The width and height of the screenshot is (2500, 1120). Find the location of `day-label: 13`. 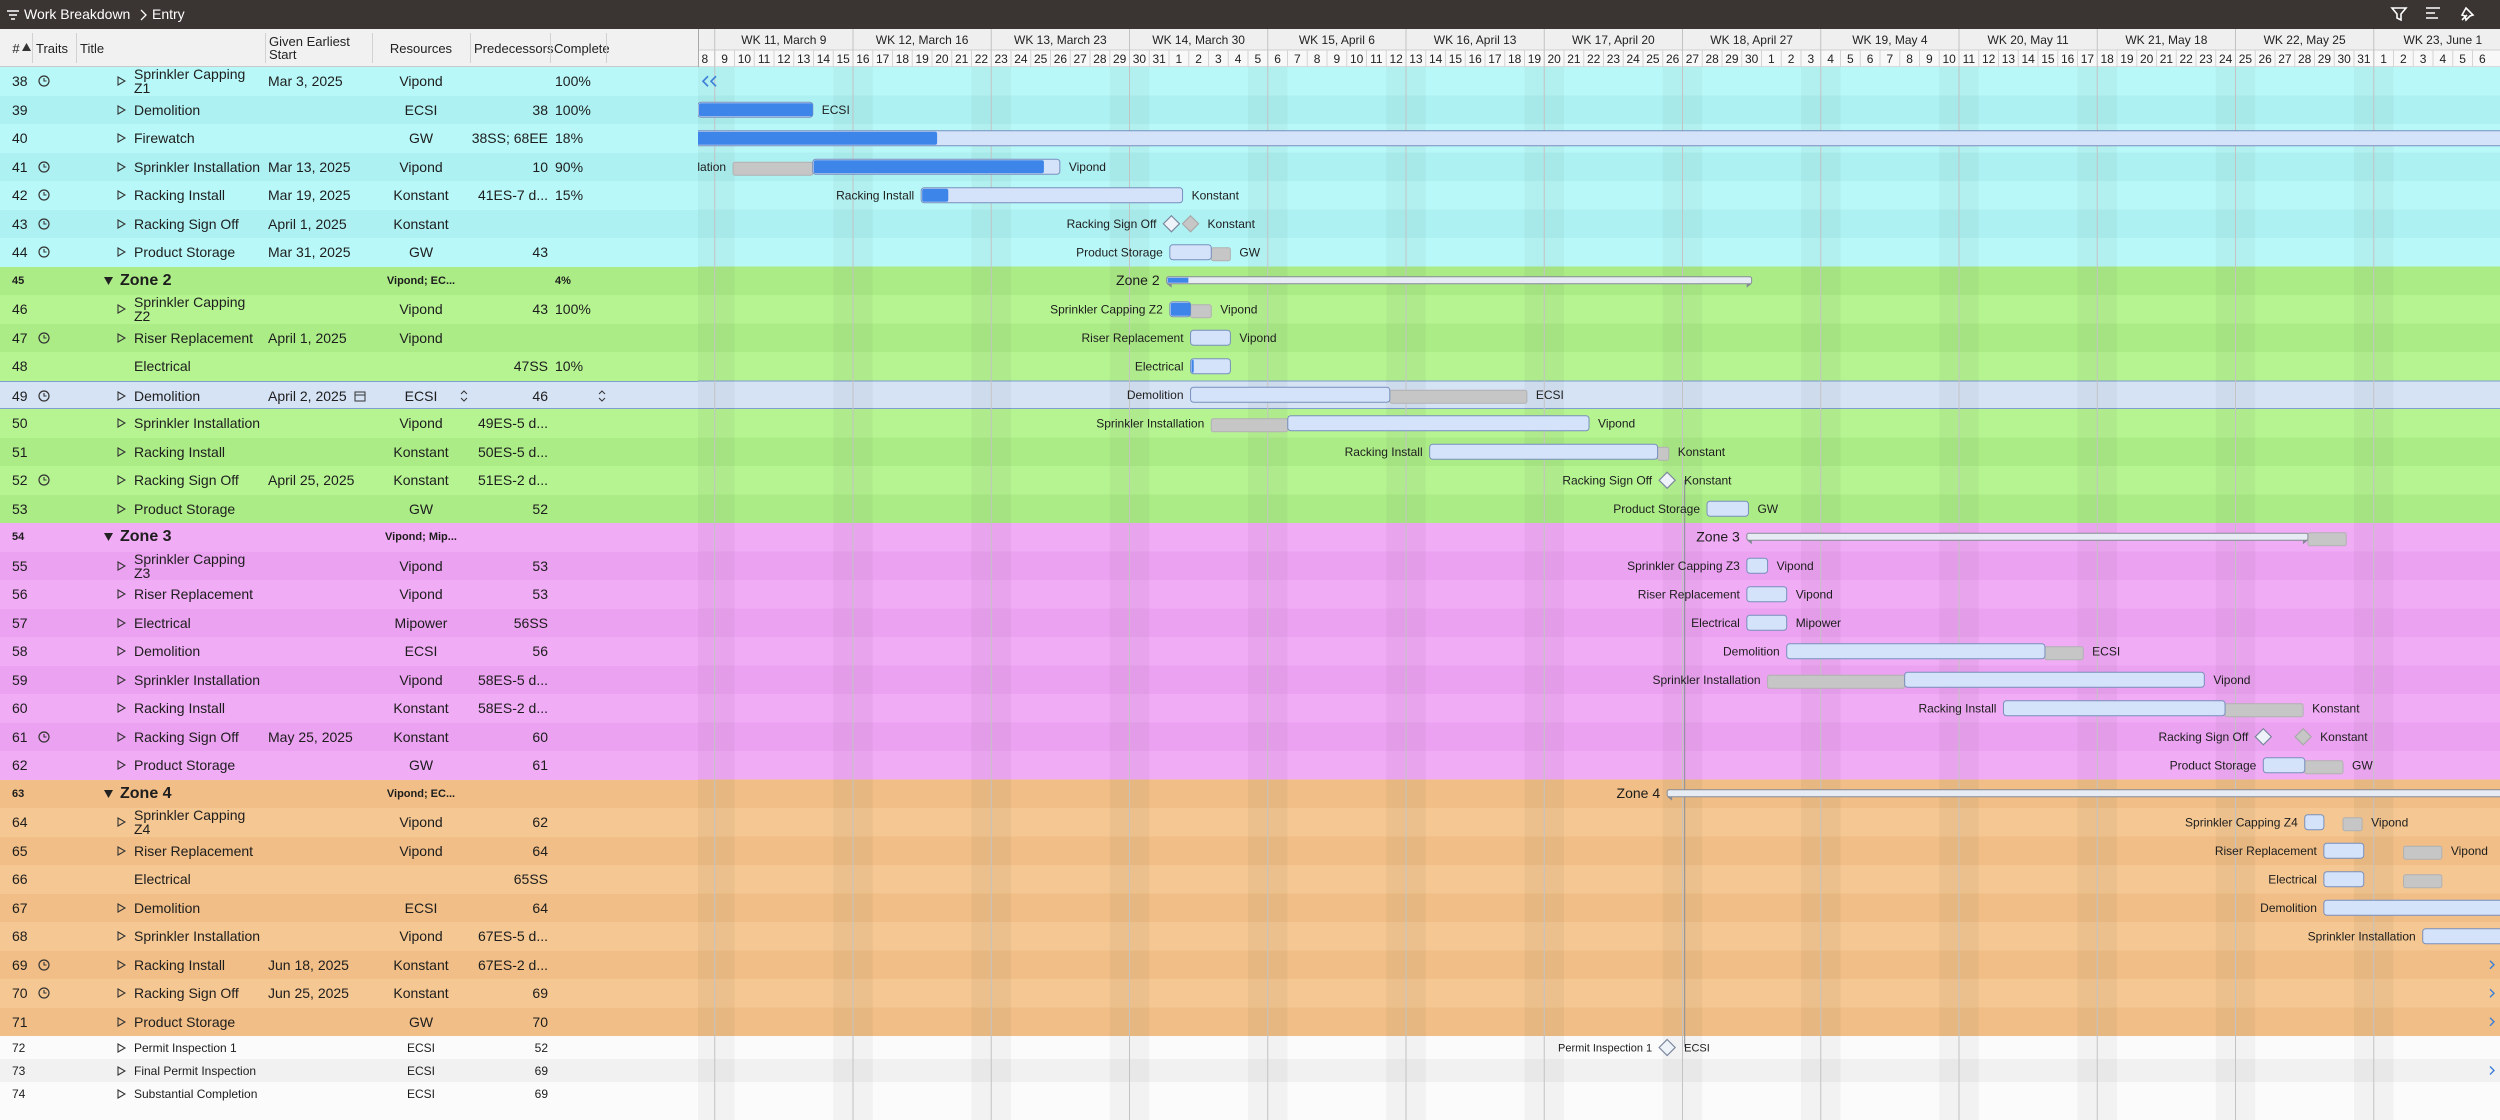

day-label: 13 is located at coordinates (1416, 59).